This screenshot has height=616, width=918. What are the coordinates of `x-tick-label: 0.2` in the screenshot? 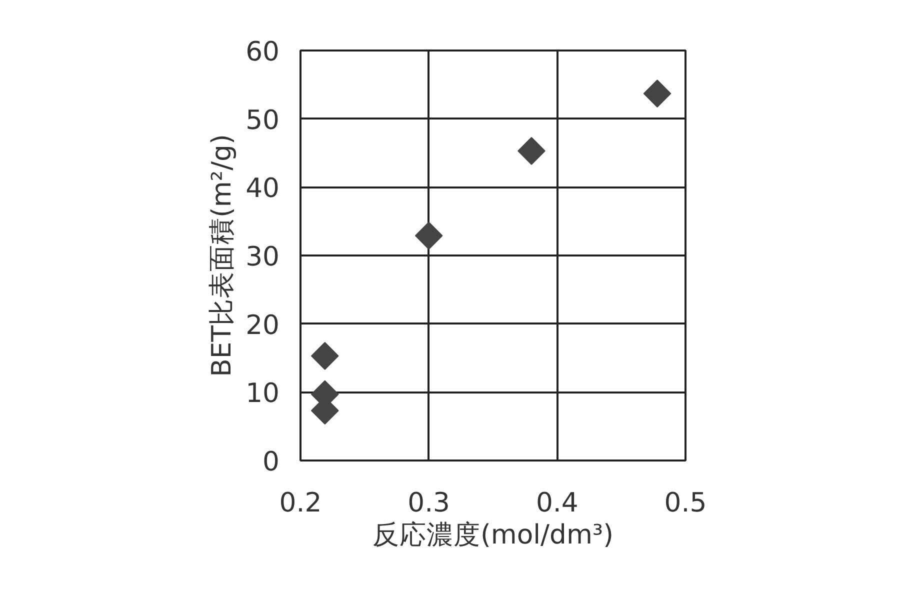 It's located at (300, 503).